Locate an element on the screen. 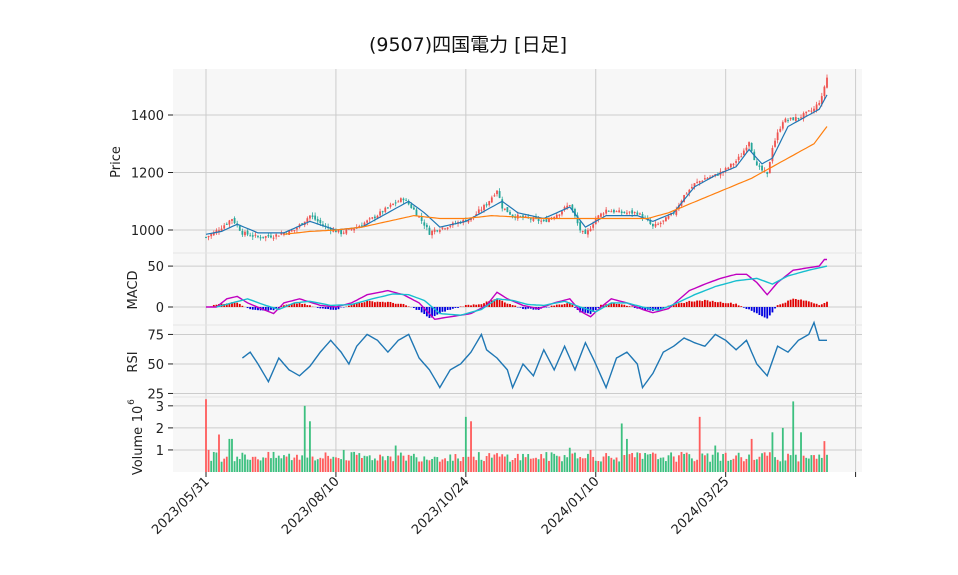  sma-long-line is located at coordinates (555, 180).